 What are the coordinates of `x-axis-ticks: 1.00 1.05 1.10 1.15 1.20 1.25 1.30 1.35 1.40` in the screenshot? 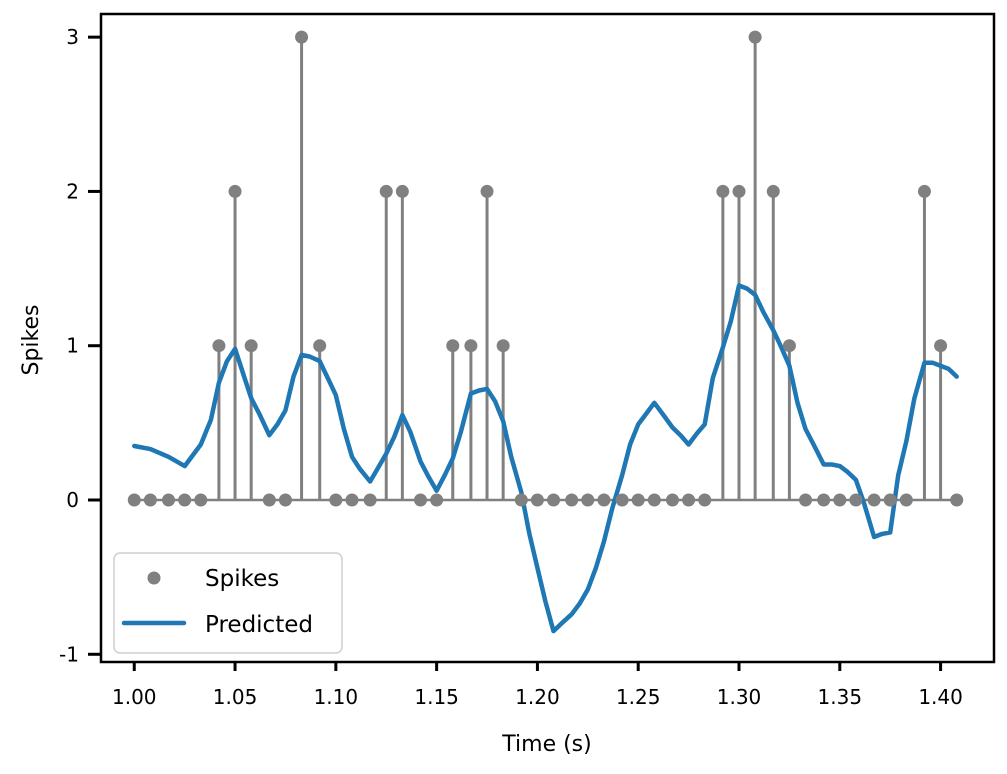 It's located at (537, 685).